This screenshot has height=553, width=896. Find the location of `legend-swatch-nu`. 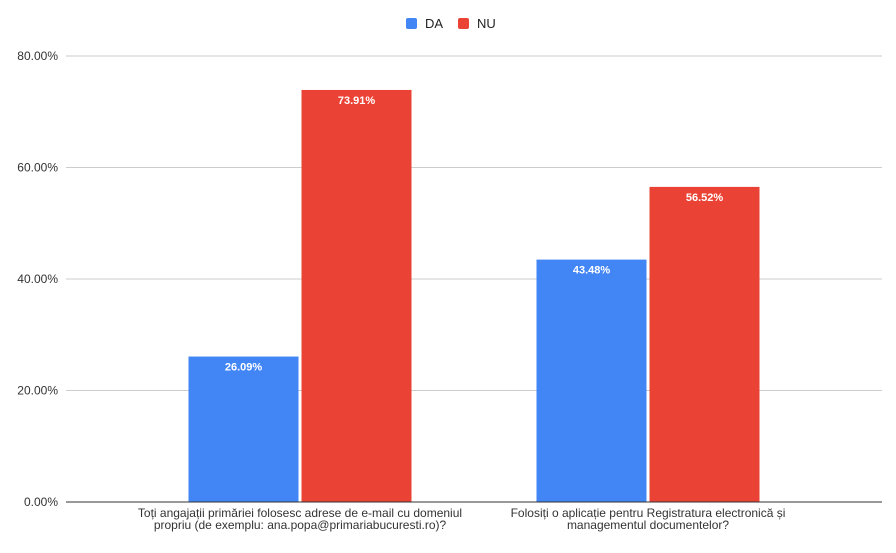

legend-swatch-nu is located at coordinates (463, 23).